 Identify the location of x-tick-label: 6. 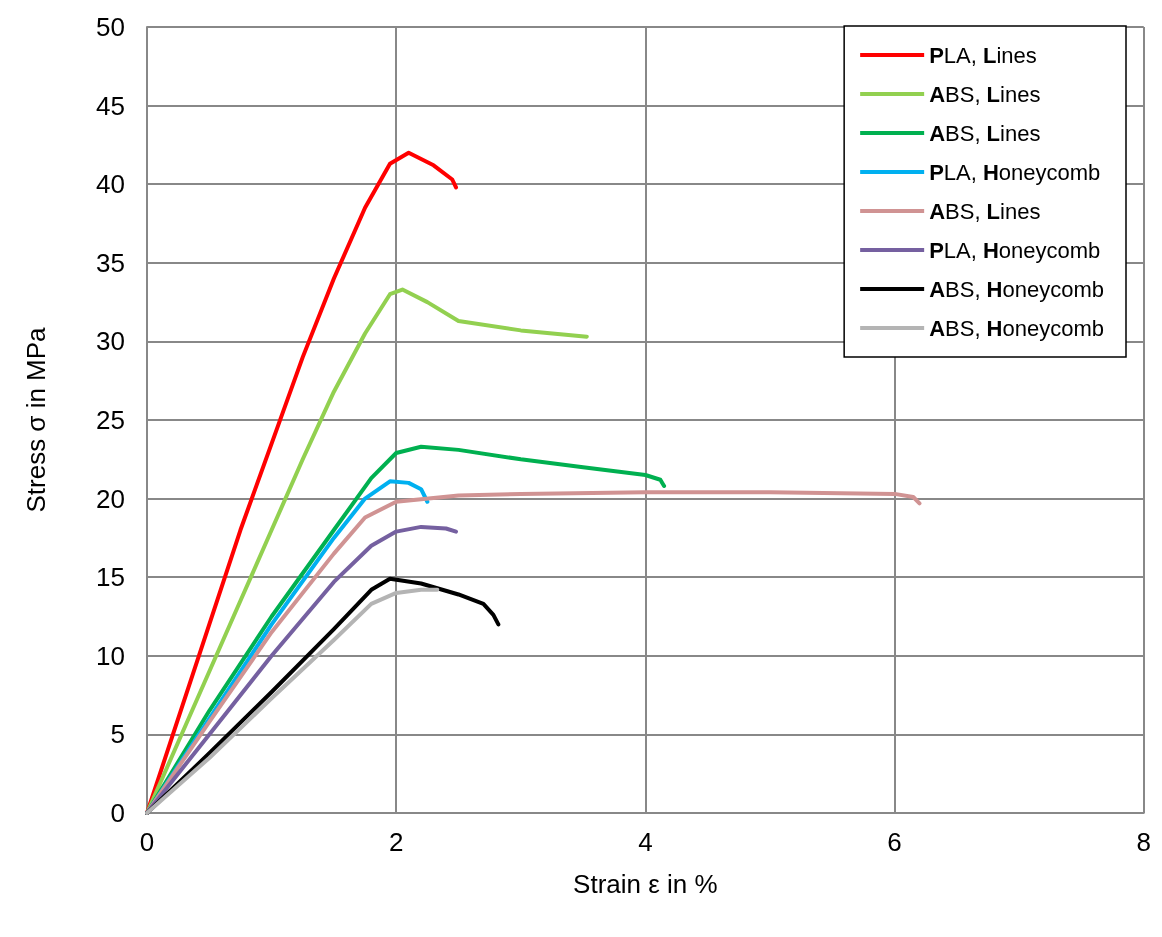
(894, 842).